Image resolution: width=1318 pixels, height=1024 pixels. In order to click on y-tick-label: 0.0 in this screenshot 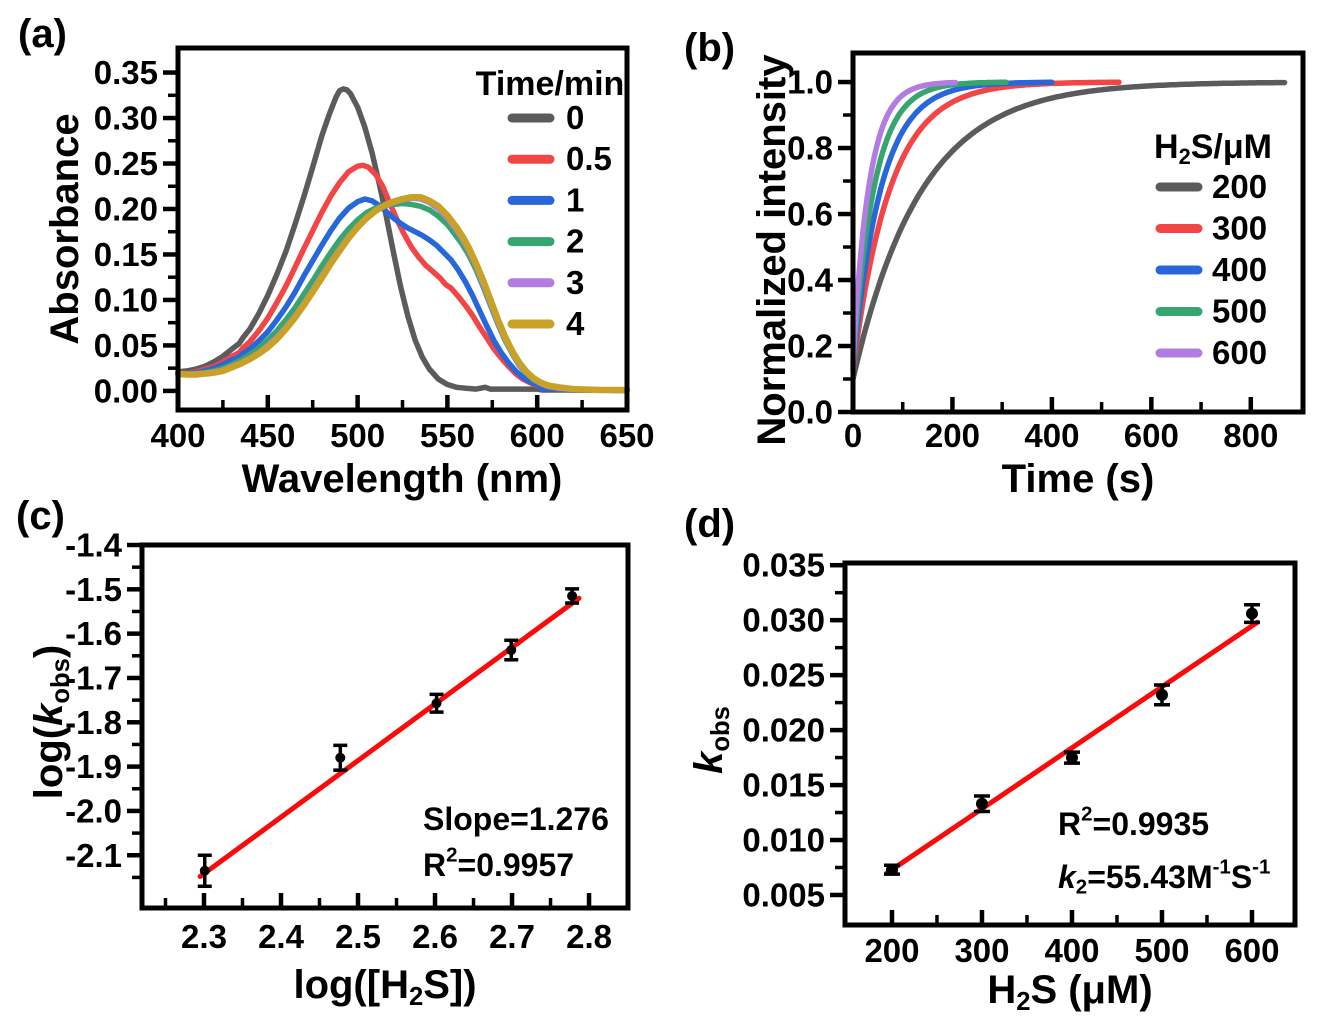, I will do `click(810, 412)`.